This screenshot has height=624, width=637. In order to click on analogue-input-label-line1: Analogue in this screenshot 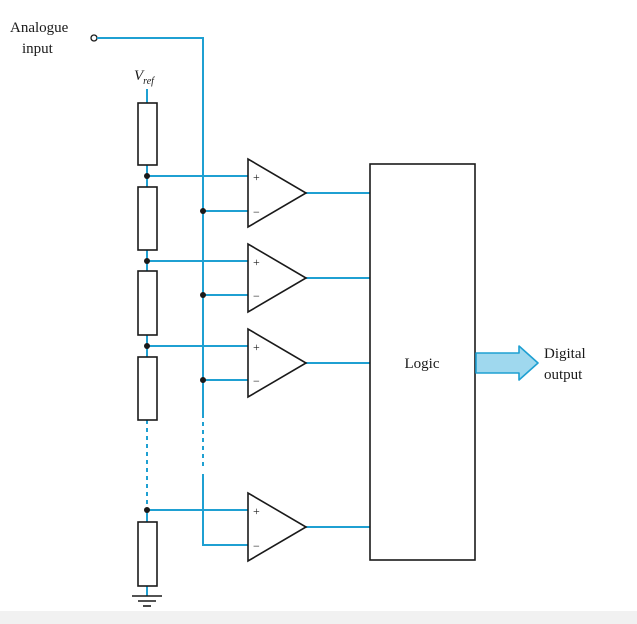, I will do `click(39, 28)`.